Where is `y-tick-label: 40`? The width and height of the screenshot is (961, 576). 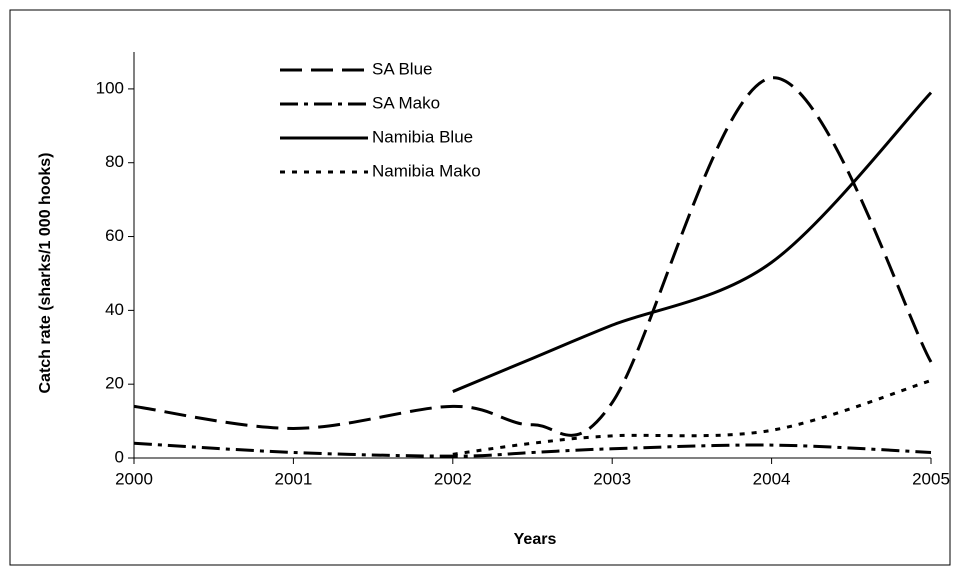 y-tick-label: 40 is located at coordinates (114, 309).